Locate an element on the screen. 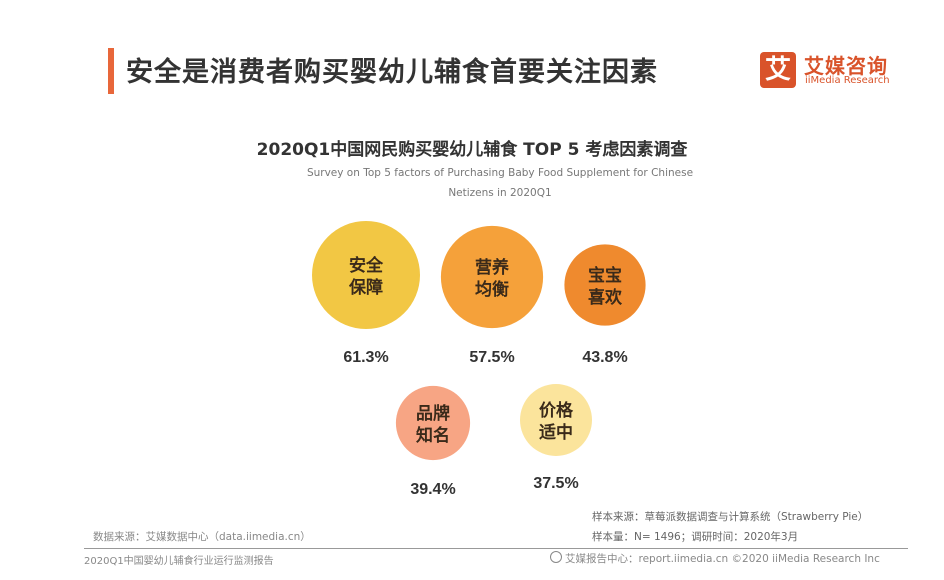  bubble-label-line2: 适中 is located at coordinates (556, 432).